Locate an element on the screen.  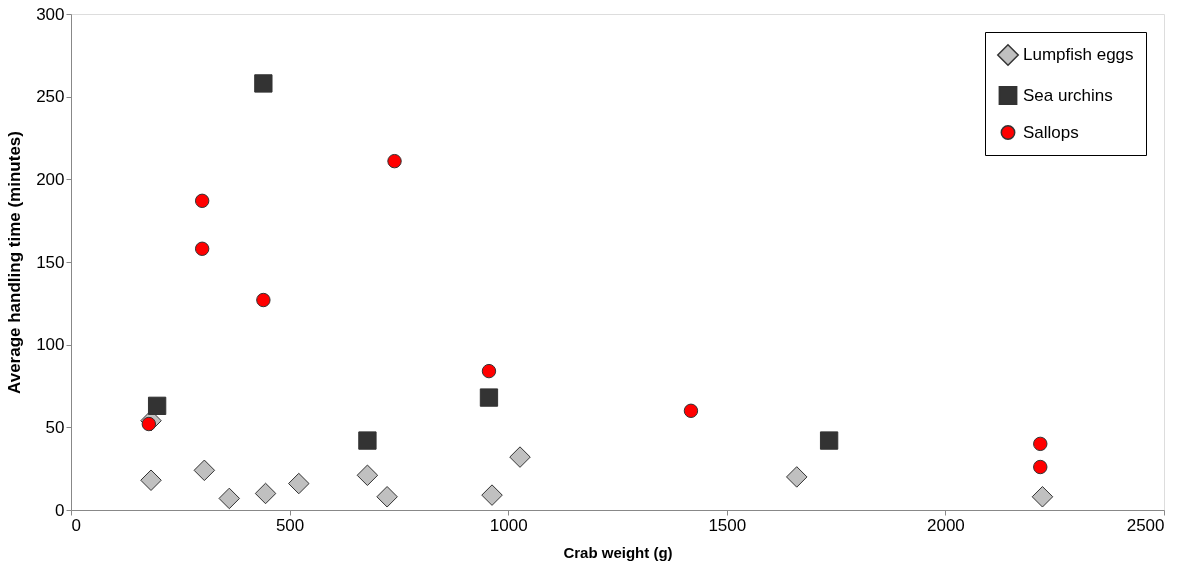
y-axis-title: Average handling time (minutes) is located at coordinates (15, 262).